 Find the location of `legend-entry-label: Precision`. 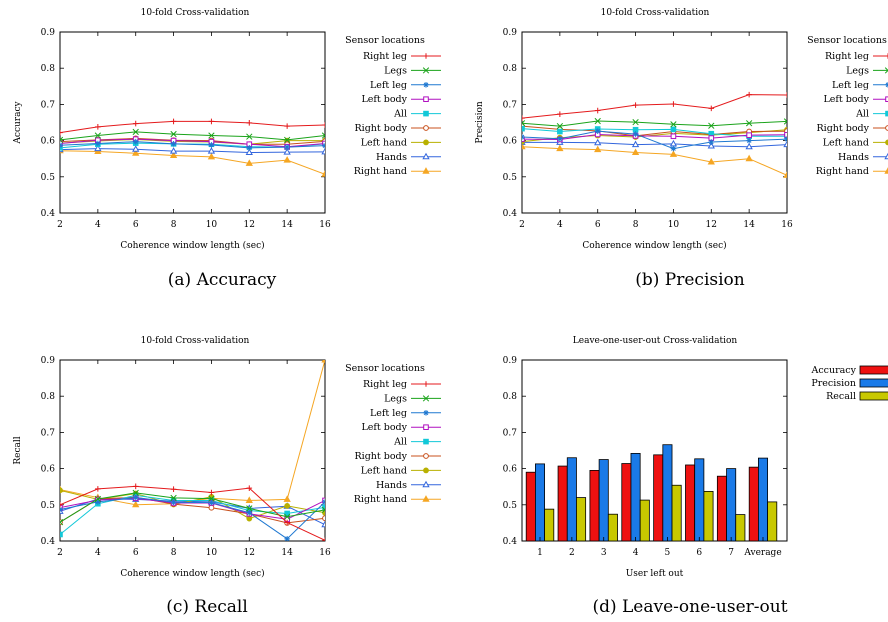

legend-entry-label: Precision is located at coordinates (833, 383).